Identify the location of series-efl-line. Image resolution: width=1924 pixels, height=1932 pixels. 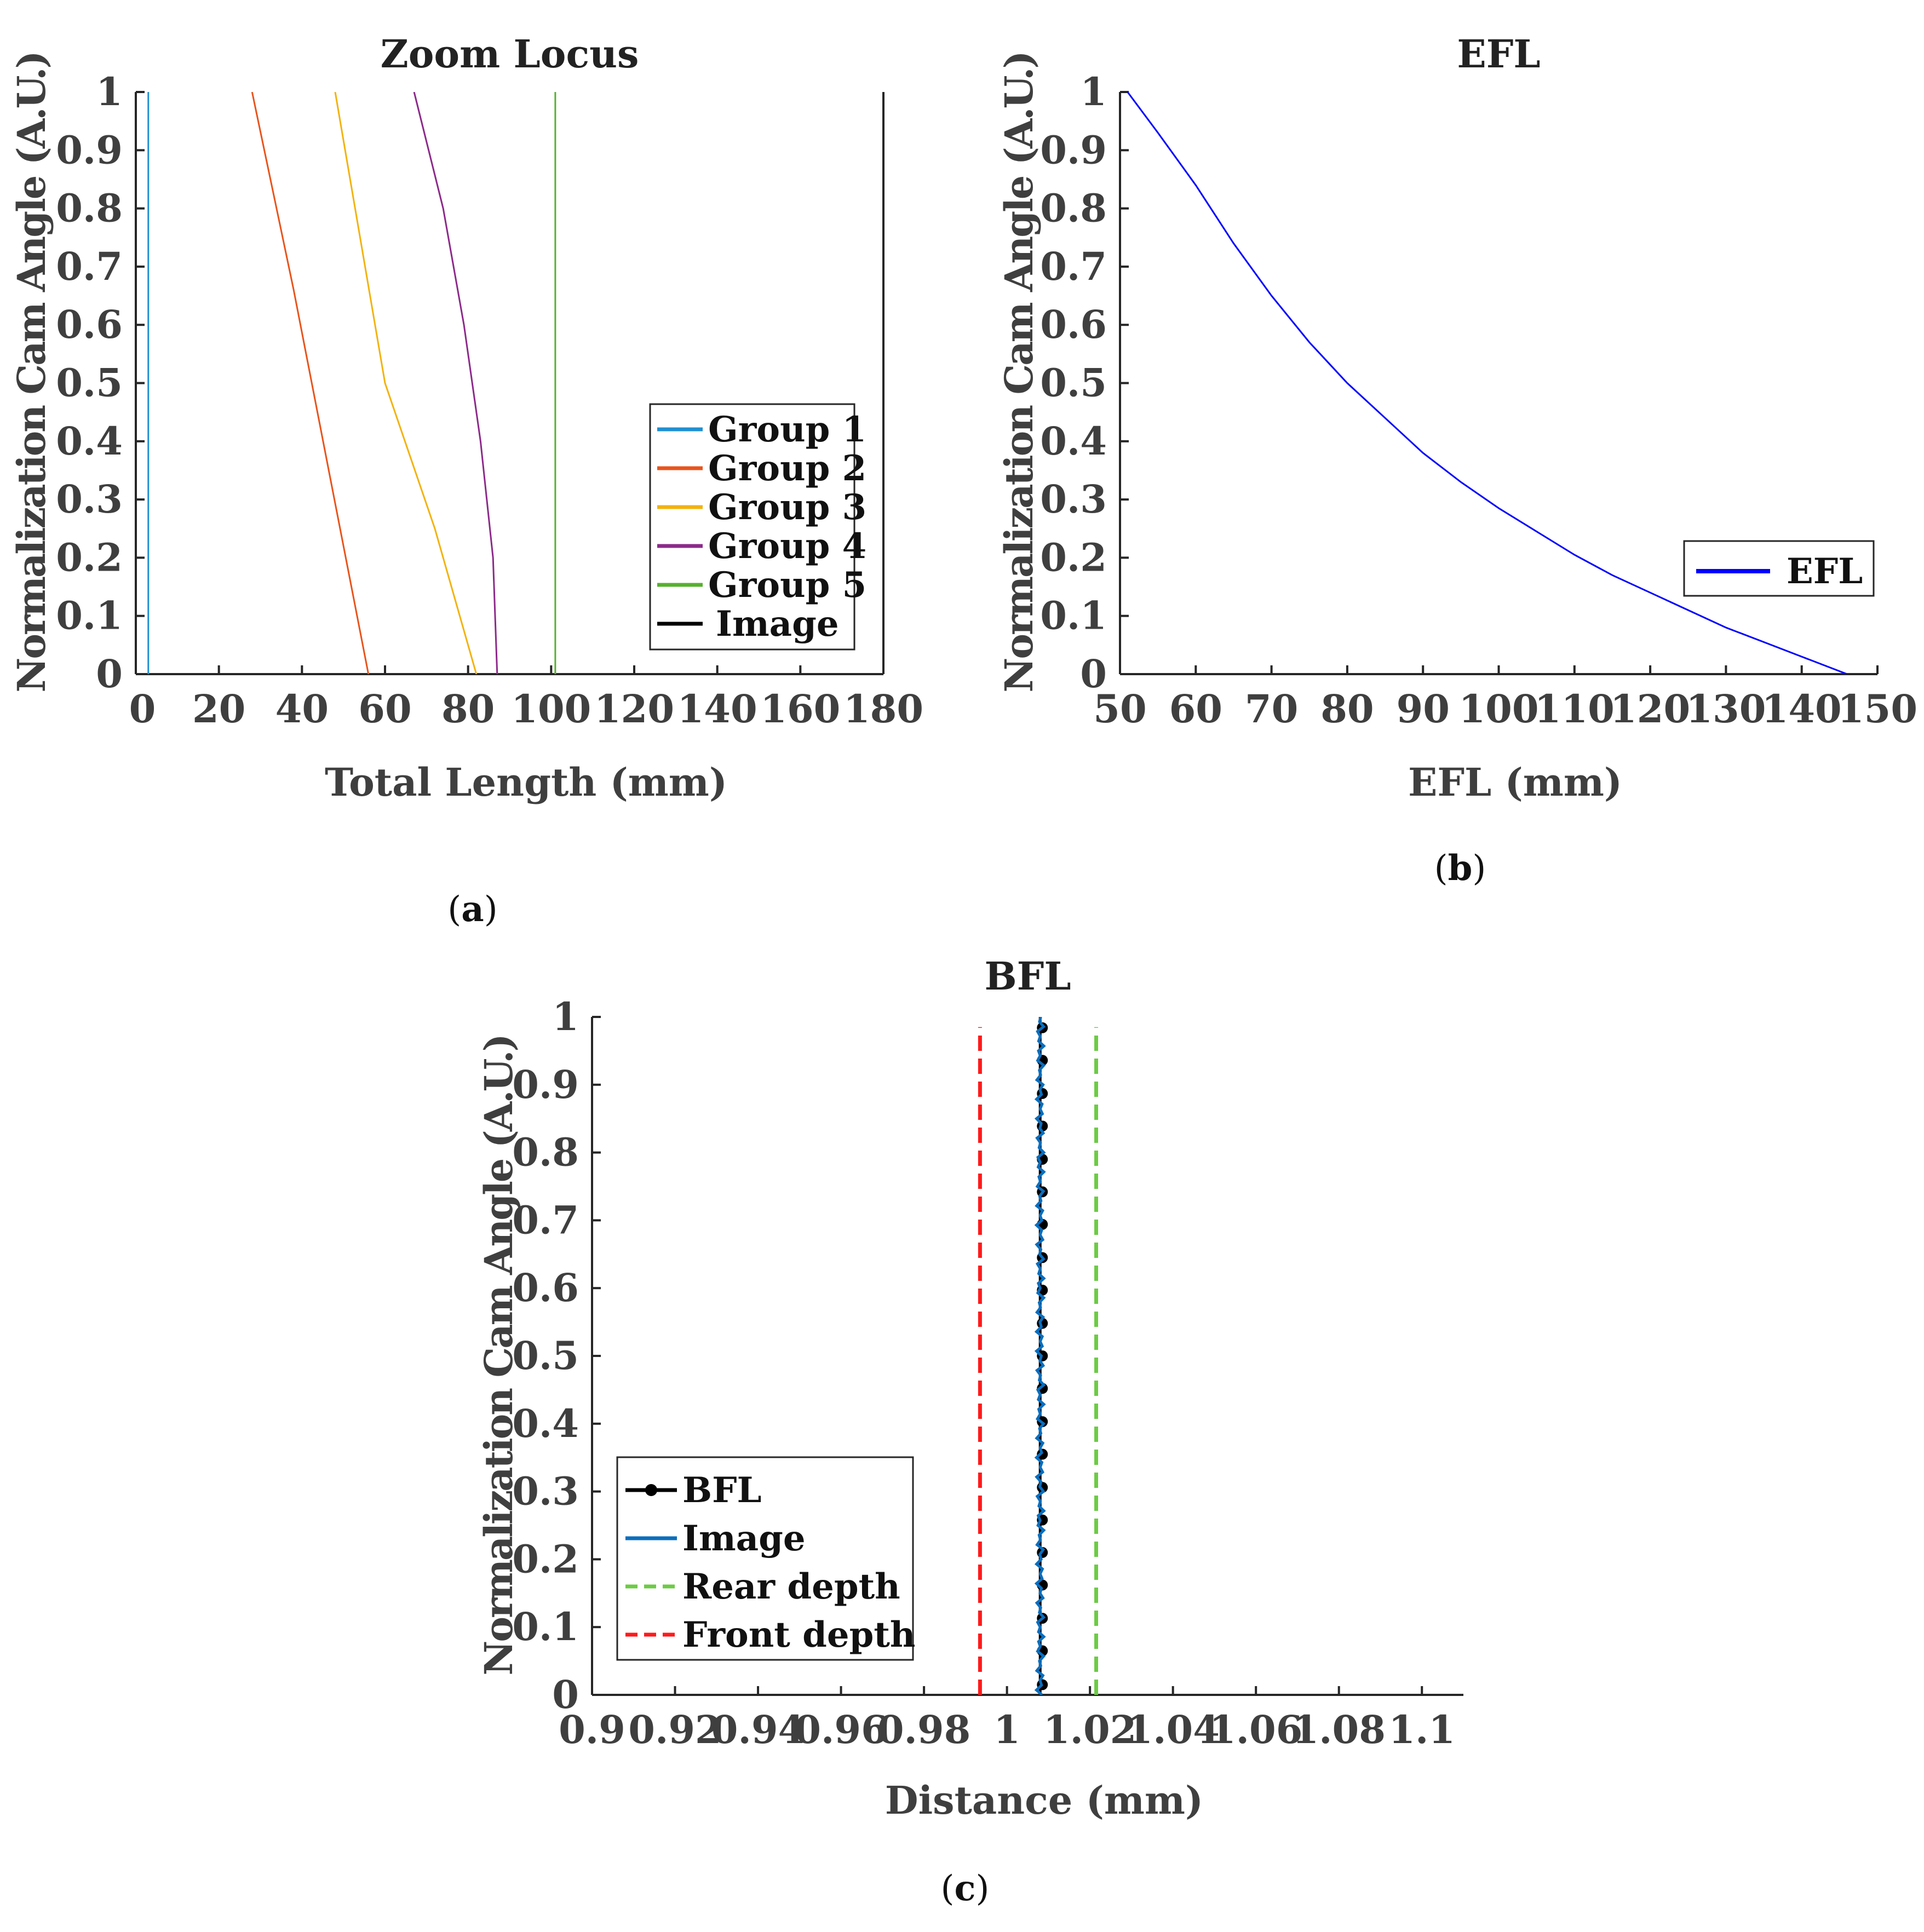
(1487, 383).